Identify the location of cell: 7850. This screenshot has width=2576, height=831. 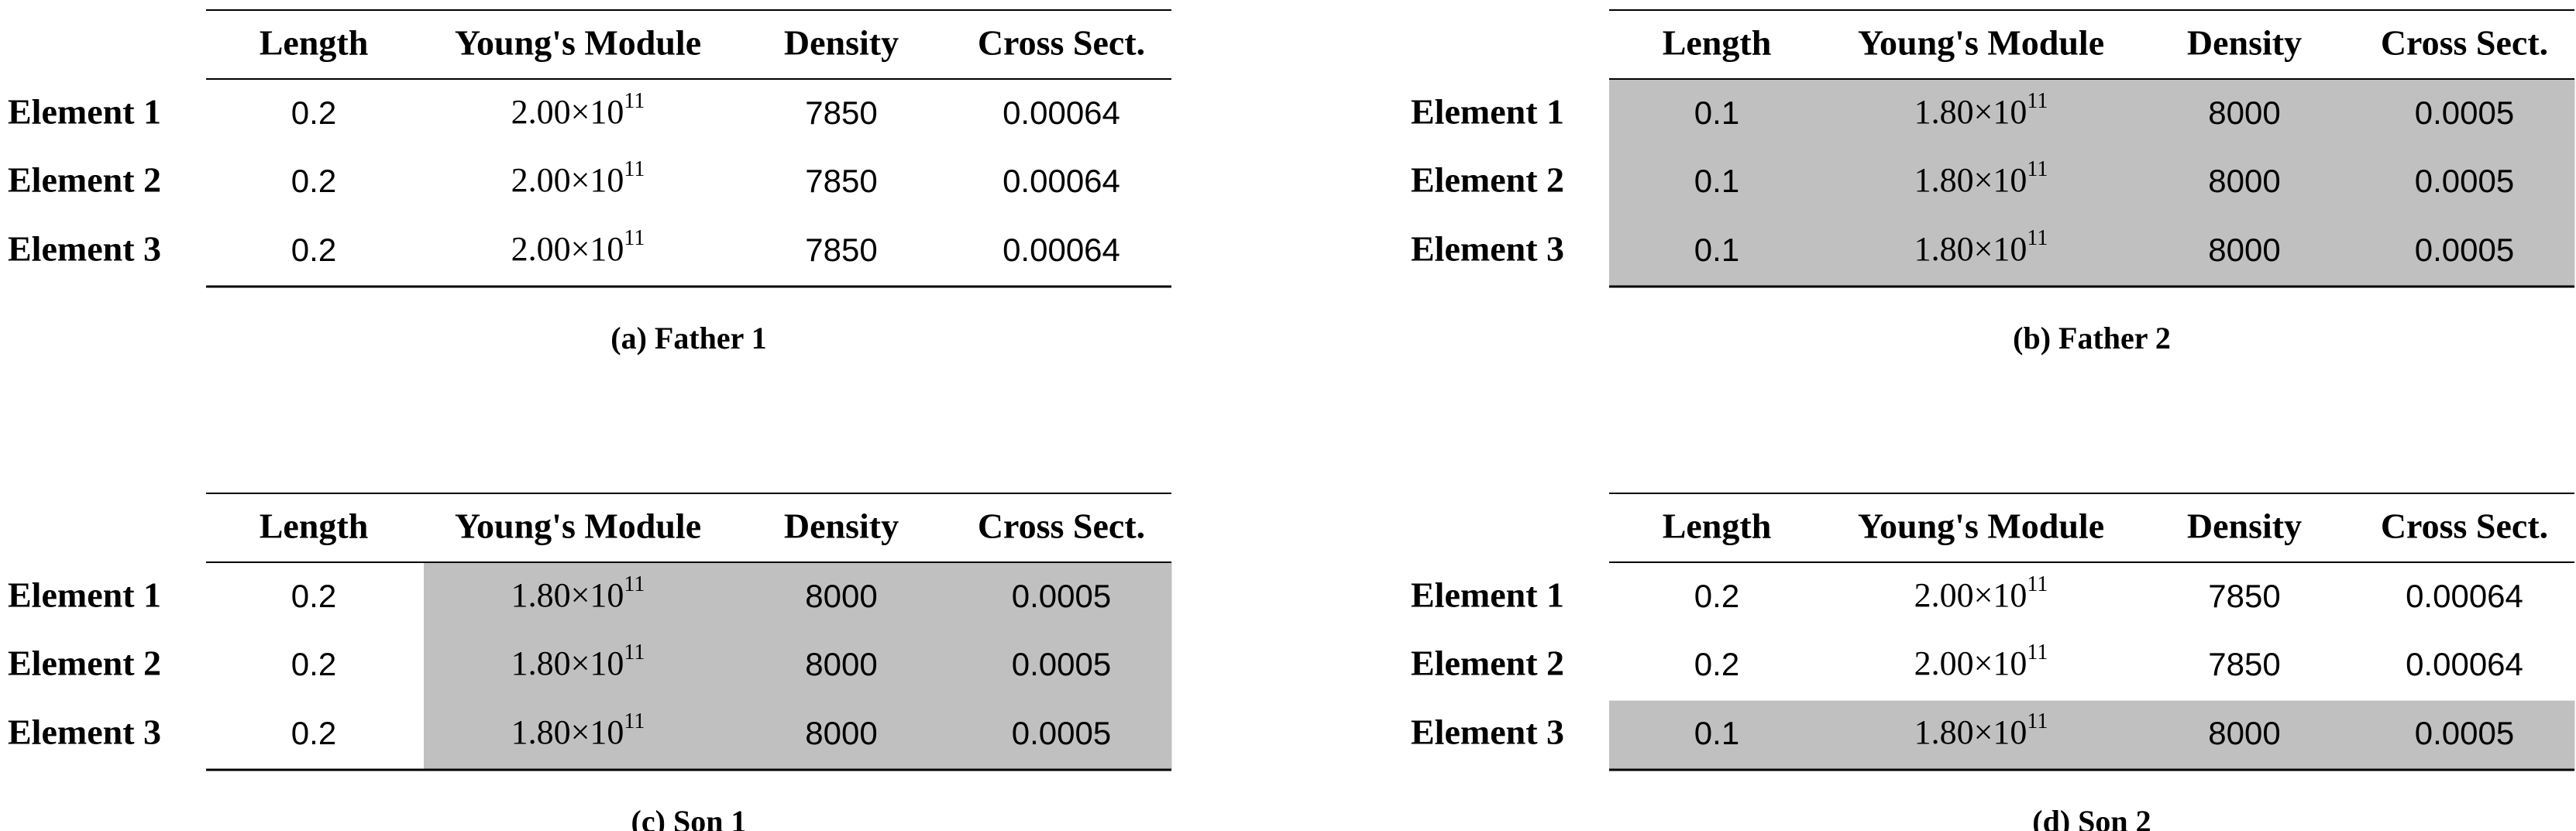
(2244, 664).